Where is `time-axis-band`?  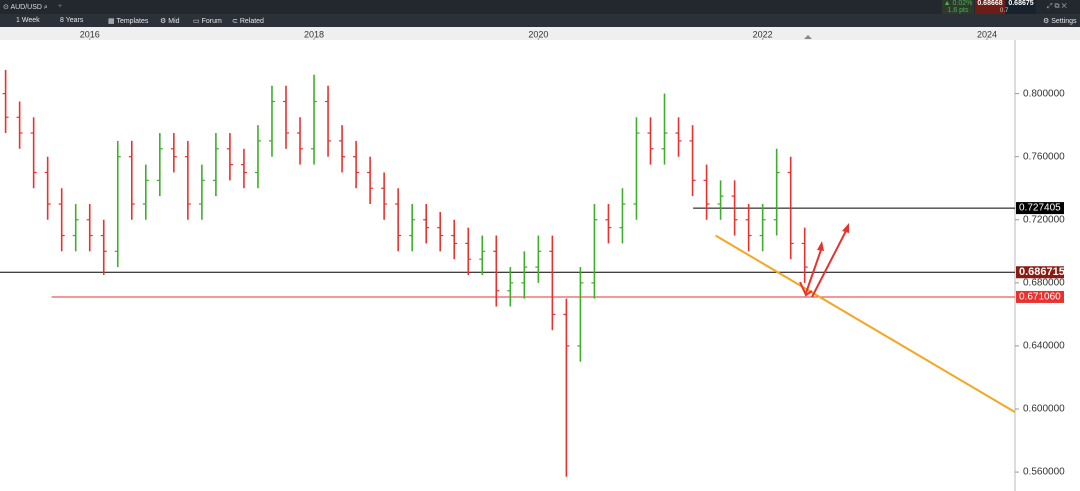
time-axis-band is located at coordinates (540, 33).